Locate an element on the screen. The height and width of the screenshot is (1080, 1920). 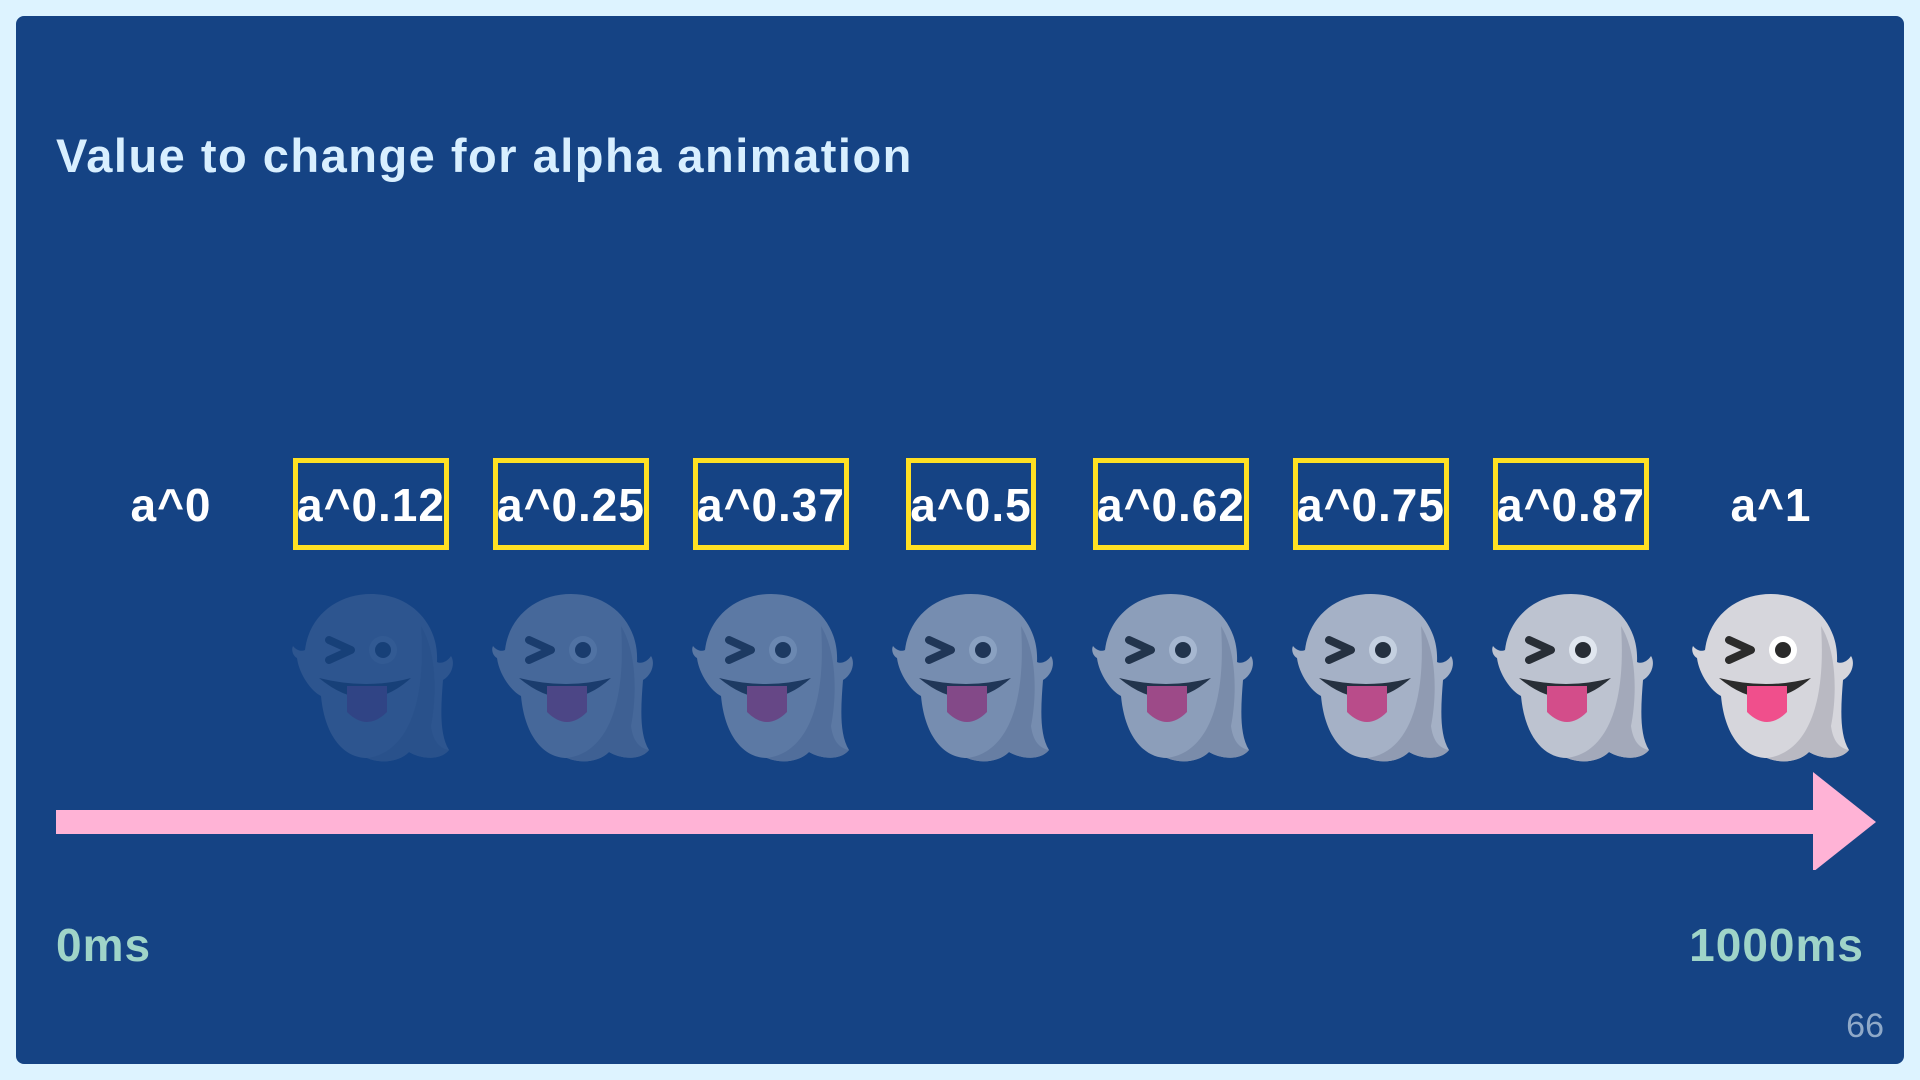
step-label: a^1 is located at coordinates (1771, 505).